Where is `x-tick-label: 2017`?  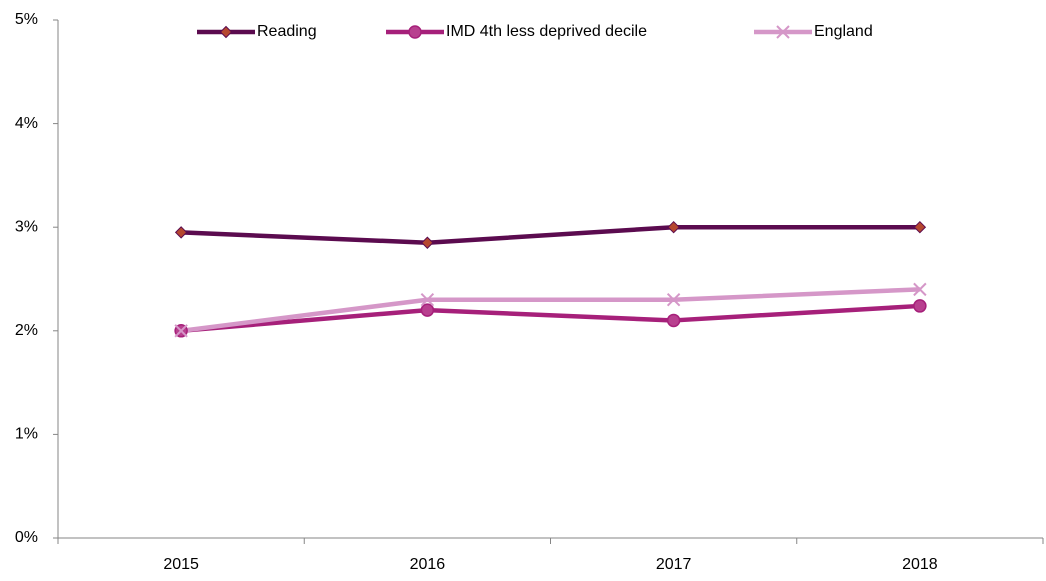
x-tick-label: 2017 is located at coordinates (674, 564).